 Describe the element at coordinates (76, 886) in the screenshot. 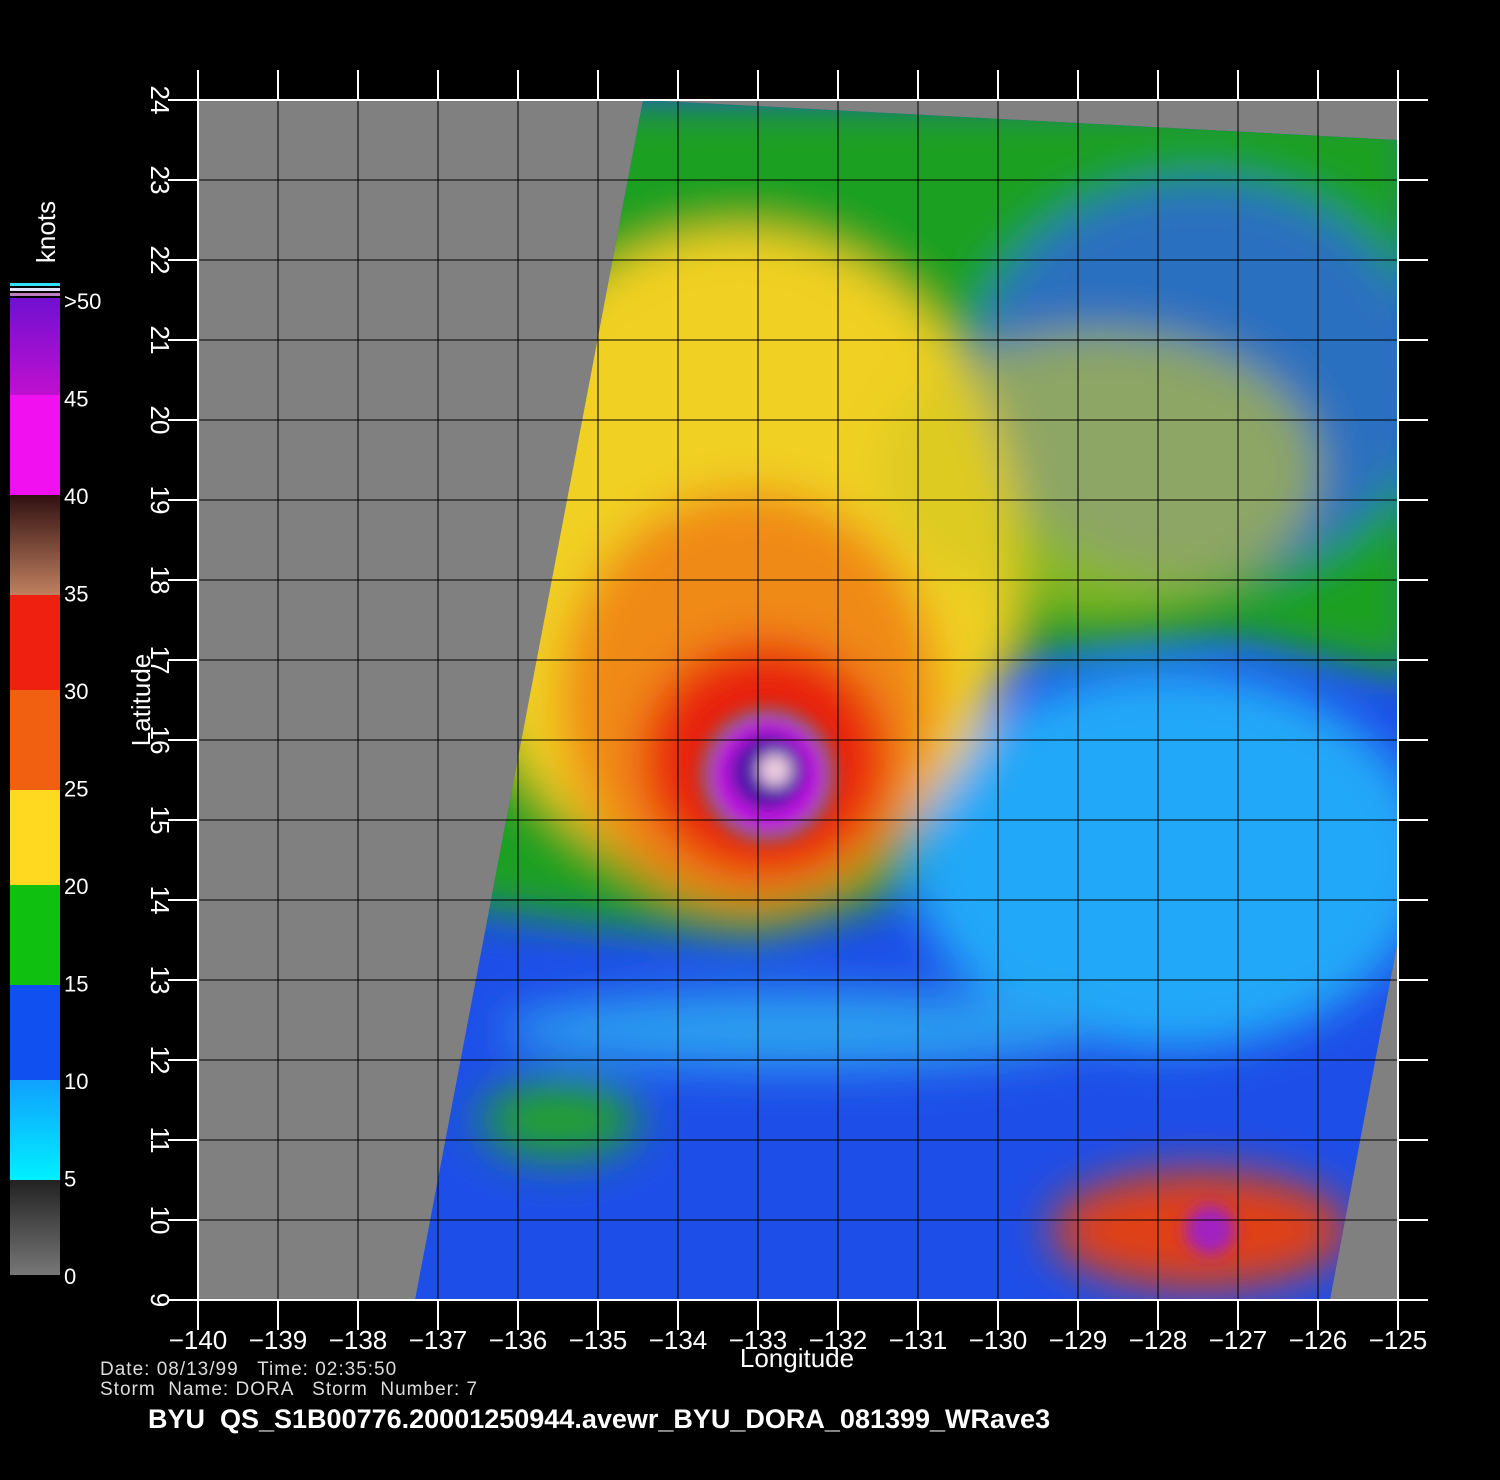

I see `colorbar-label: 20` at that location.